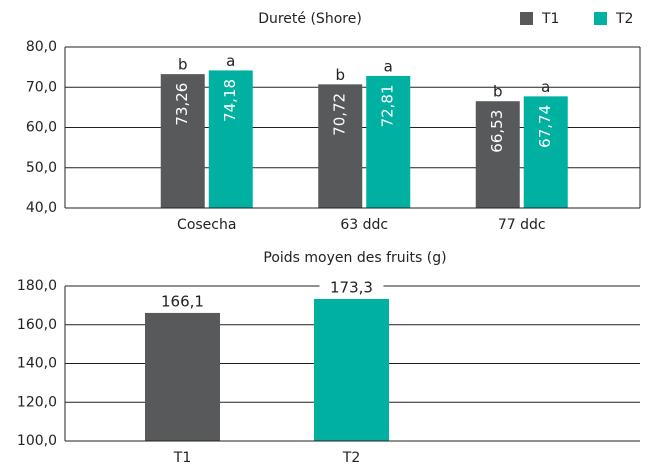 This screenshot has width=648, height=473. Describe the element at coordinates (37, 402) in the screenshot. I see `y-tick-label: 120,0` at that location.